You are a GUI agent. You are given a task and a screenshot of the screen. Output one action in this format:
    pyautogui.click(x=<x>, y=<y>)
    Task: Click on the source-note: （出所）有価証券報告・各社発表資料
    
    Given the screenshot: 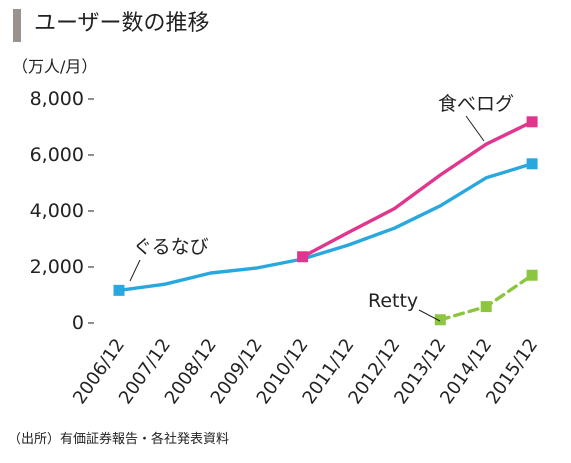 What is the action you would take?
    pyautogui.click(x=119, y=439)
    